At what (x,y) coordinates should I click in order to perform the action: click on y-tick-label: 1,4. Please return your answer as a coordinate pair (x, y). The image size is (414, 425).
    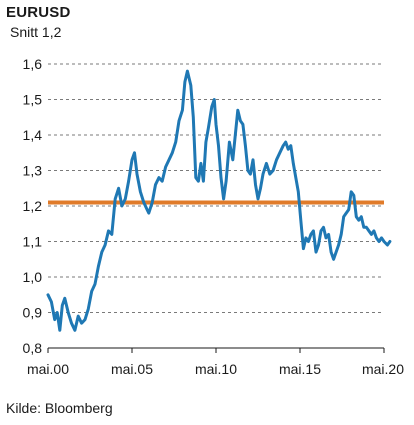
    Looking at the image, I should click on (33, 135).